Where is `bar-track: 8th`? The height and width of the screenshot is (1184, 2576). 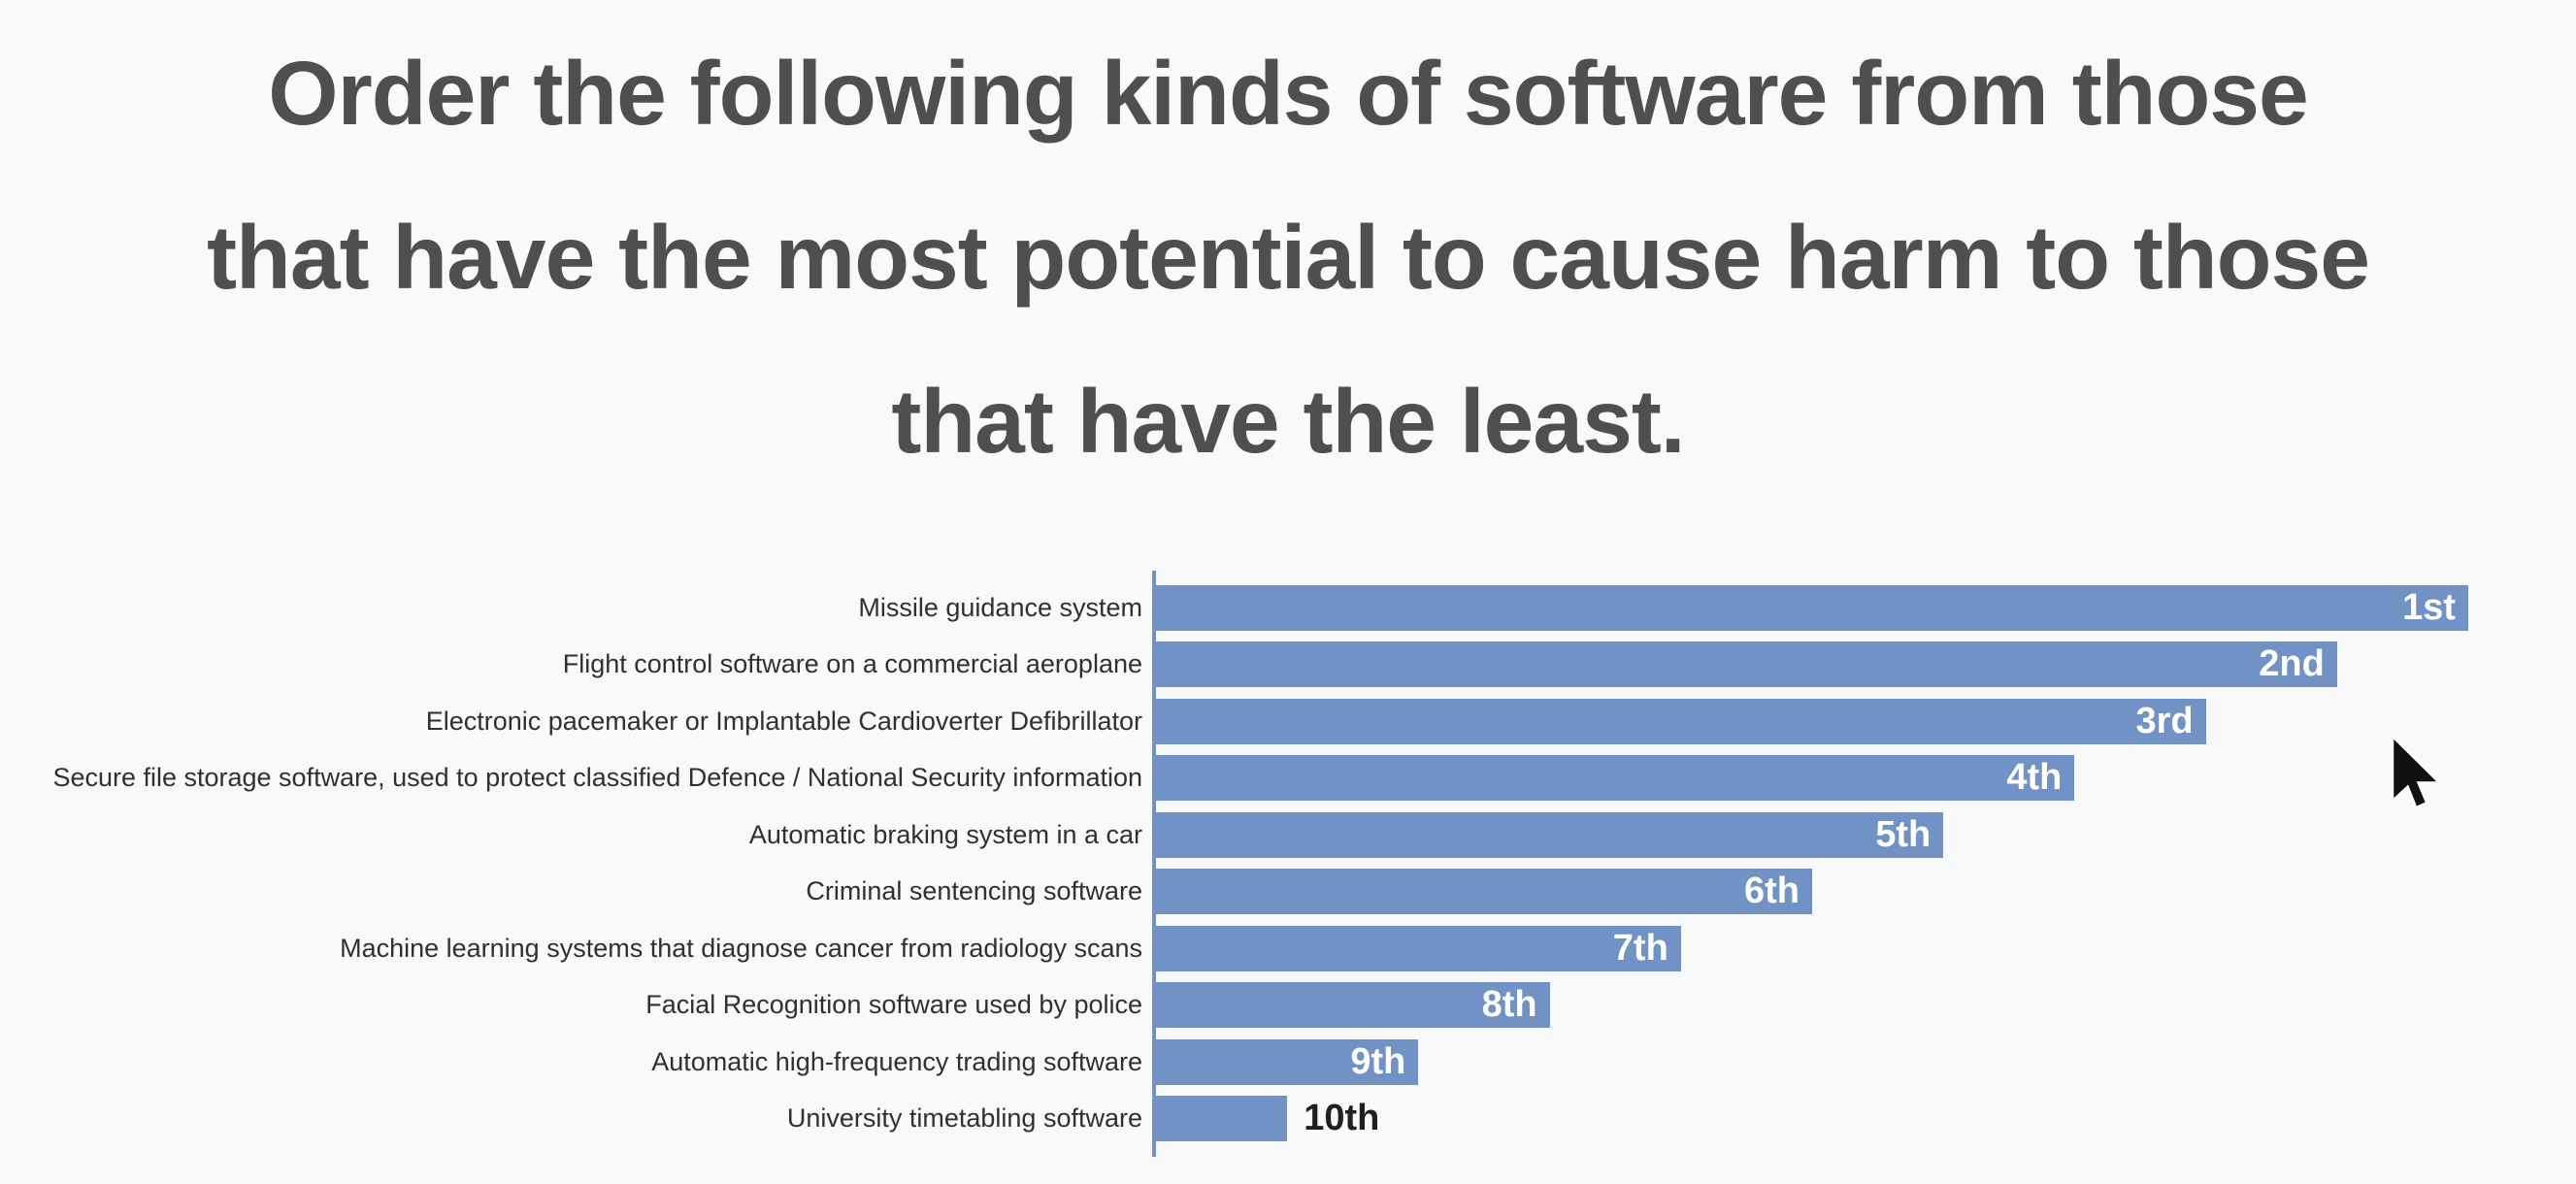
bar-track: 8th is located at coordinates (1353, 1006).